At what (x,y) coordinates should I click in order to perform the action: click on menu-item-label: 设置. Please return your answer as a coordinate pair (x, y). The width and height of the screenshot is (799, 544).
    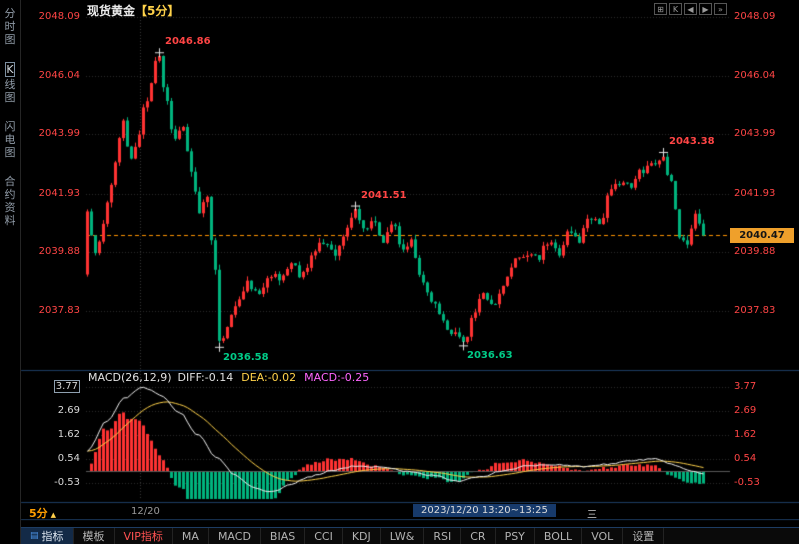
    Looking at the image, I should click on (643, 536).